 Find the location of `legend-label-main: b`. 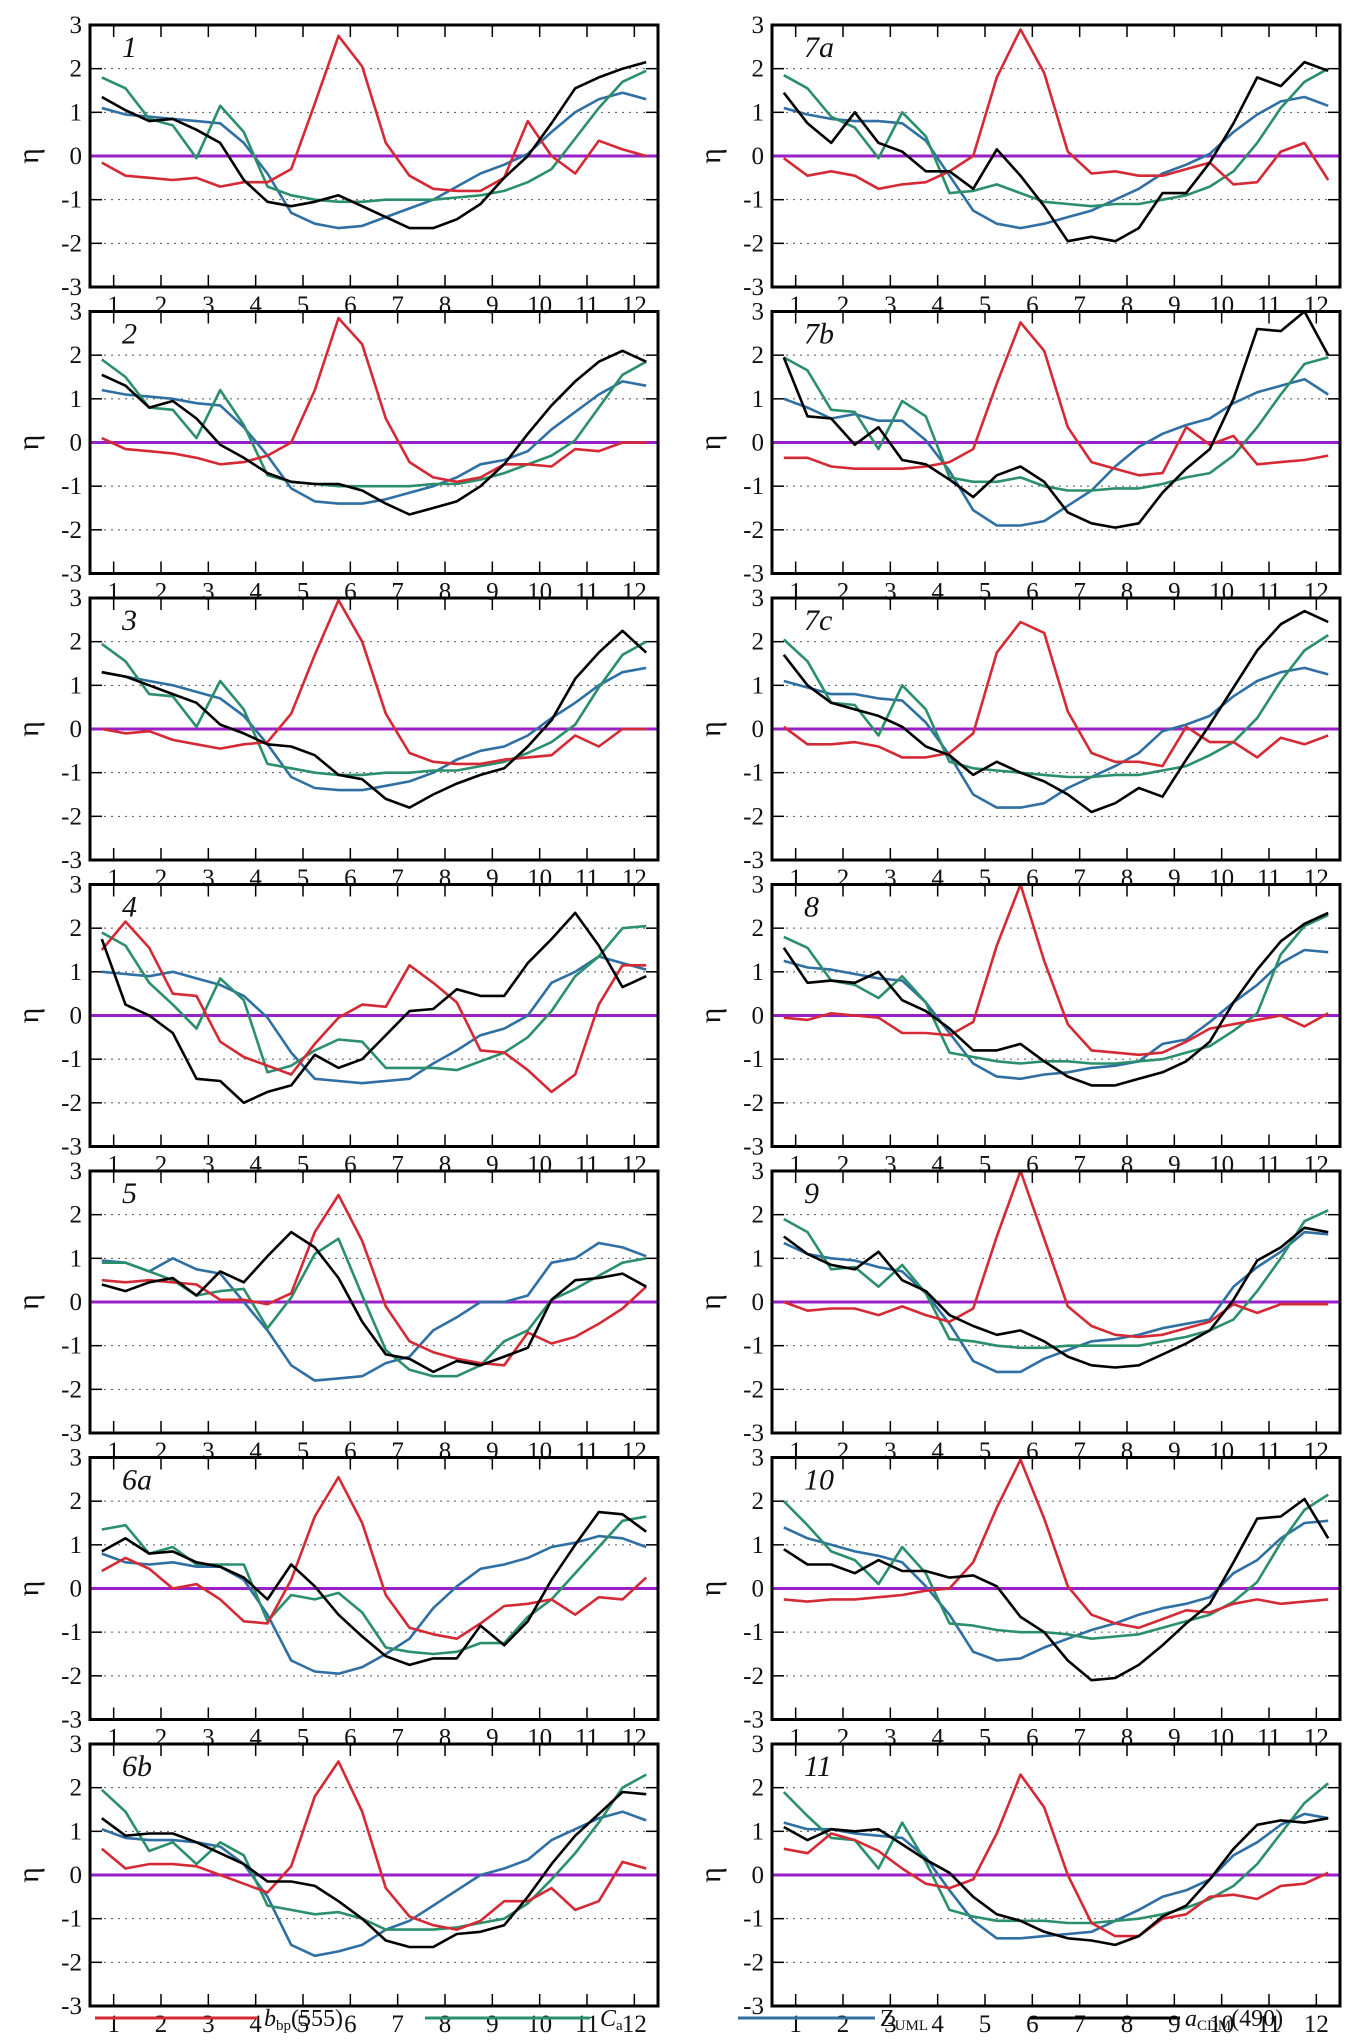

legend-label-main: b is located at coordinates (270, 2019).